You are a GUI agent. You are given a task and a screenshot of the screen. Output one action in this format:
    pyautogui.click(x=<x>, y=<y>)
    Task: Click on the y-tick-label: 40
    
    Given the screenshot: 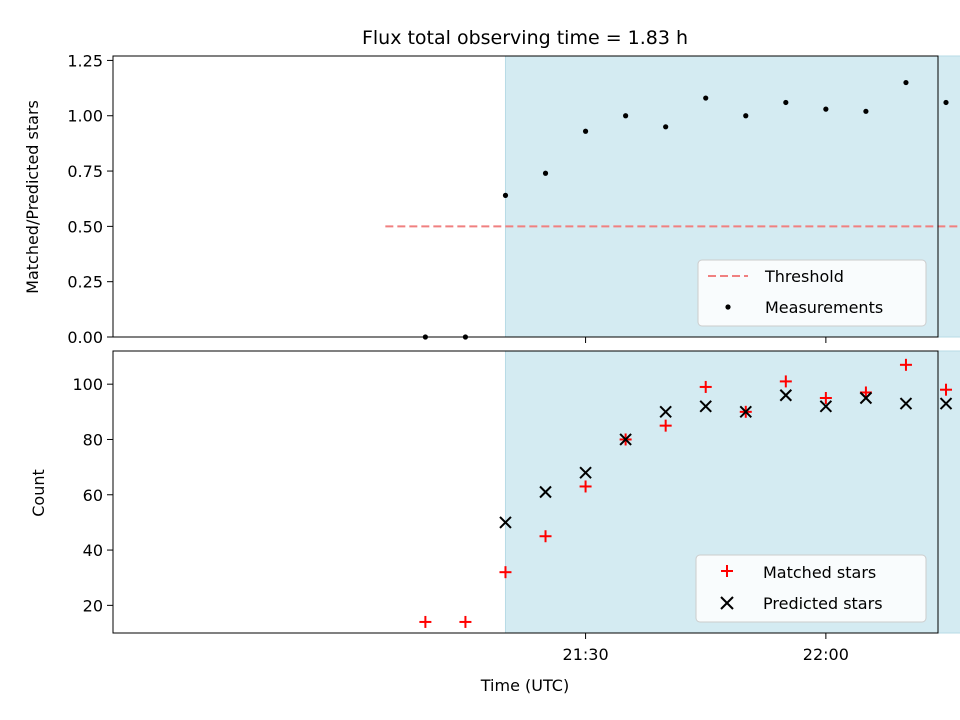 What is the action you would take?
    pyautogui.click(x=93, y=550)
    